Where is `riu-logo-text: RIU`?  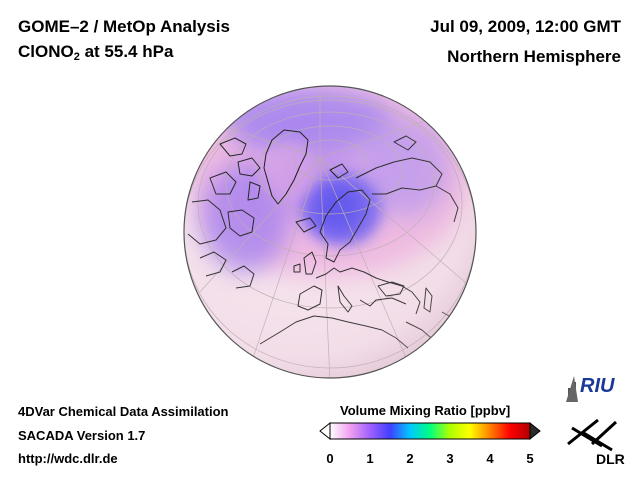
riu-logo-text: RIU is located at coordinates (597, 386).